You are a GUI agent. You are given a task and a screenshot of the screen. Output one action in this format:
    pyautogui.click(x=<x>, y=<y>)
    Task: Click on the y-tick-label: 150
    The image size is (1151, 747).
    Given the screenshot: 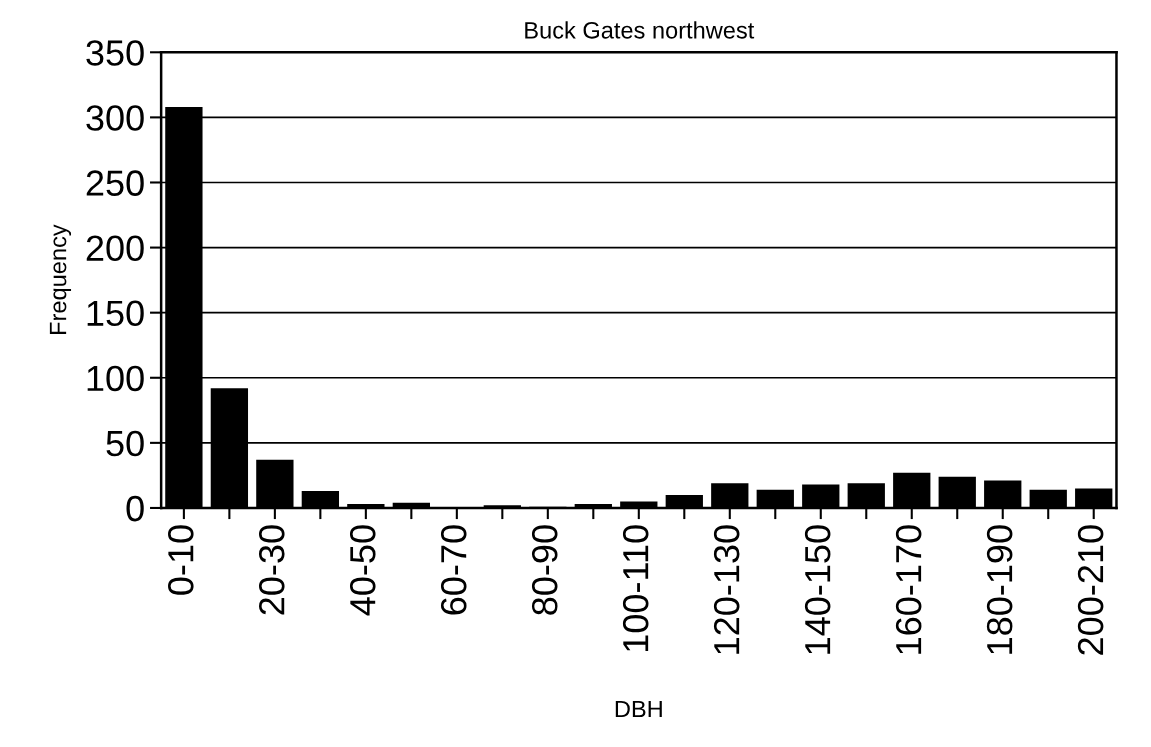 What is the action you would take?
    pyautogui.click(x=115, y=313)
    